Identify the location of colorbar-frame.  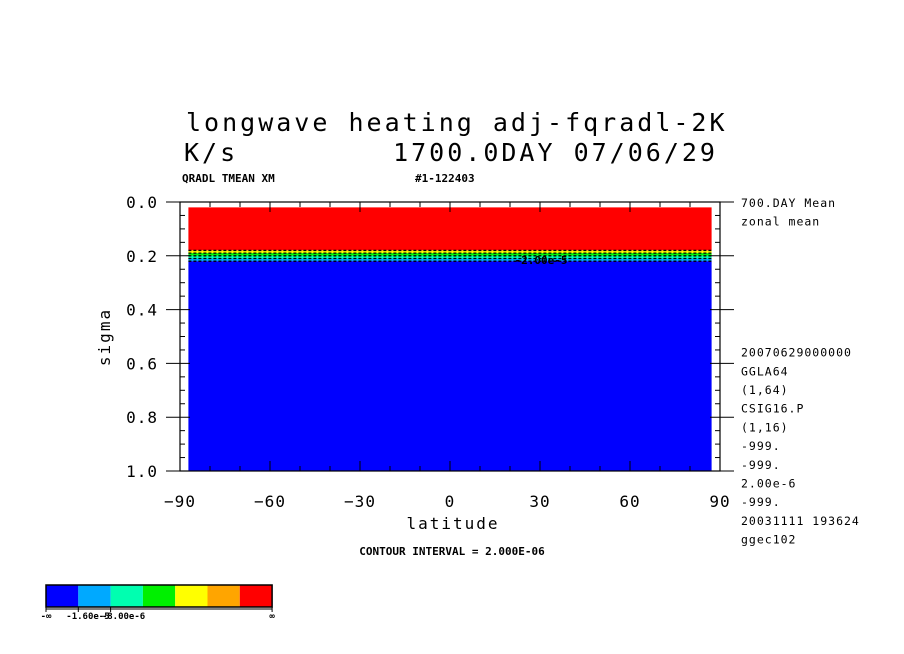
(159, 596).